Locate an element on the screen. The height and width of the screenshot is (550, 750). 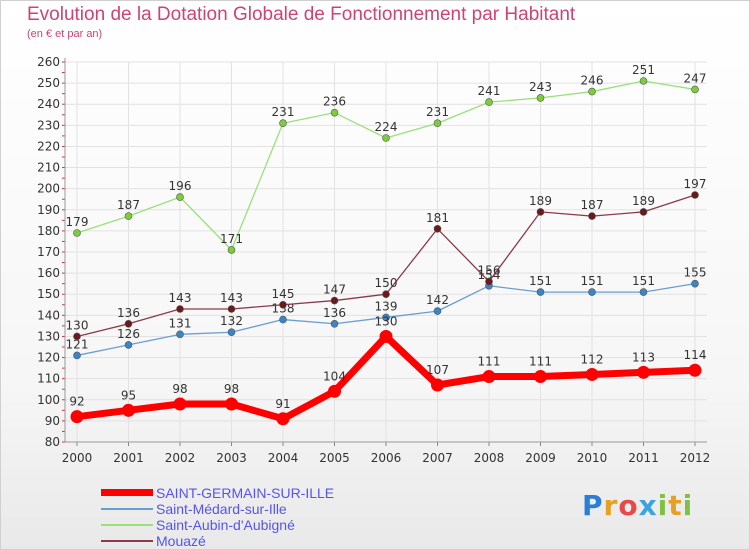
y-tick-label-190: 190 is located at coordinates (48, 210).